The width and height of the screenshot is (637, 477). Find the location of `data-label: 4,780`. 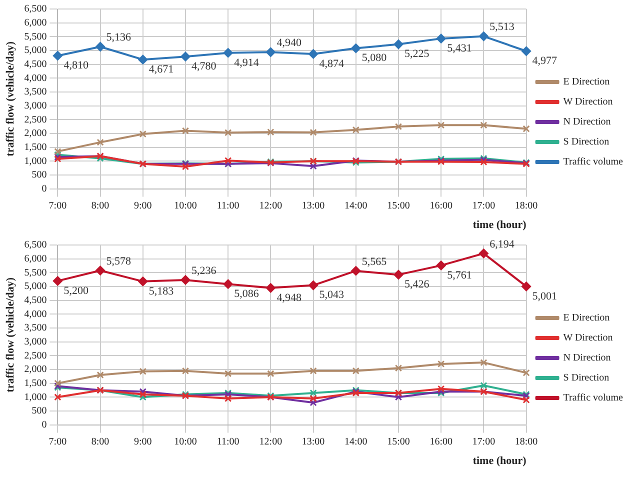

data-label: 4,780 is located at coordinates (204, 66).